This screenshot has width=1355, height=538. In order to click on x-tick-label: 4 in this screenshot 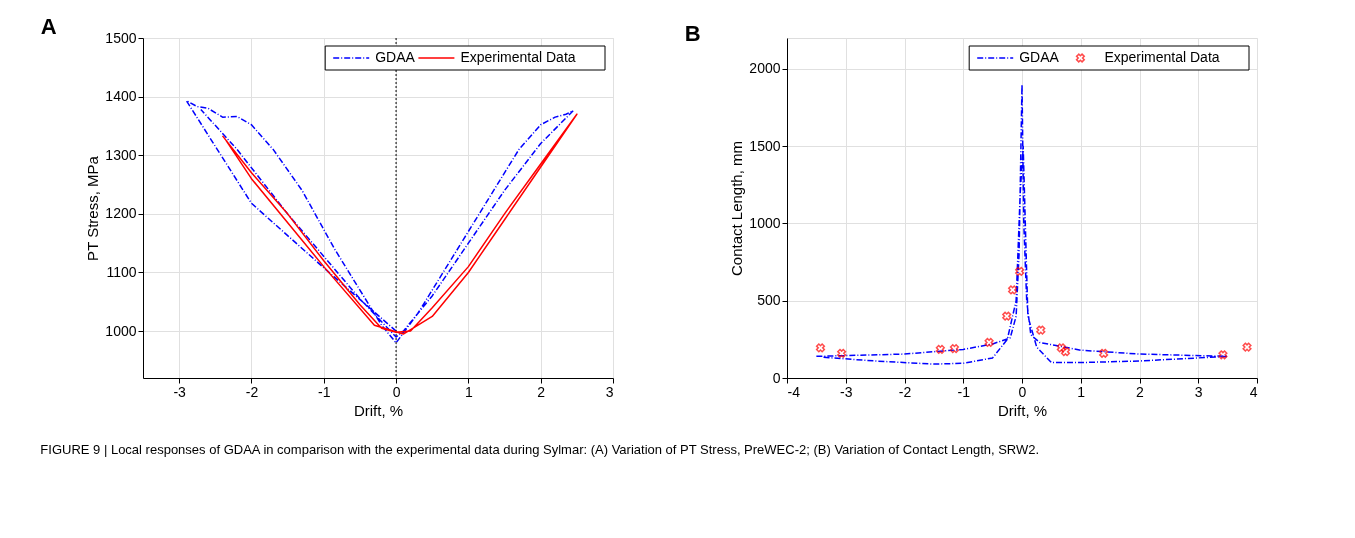, I will do `click(1253, 391)`.